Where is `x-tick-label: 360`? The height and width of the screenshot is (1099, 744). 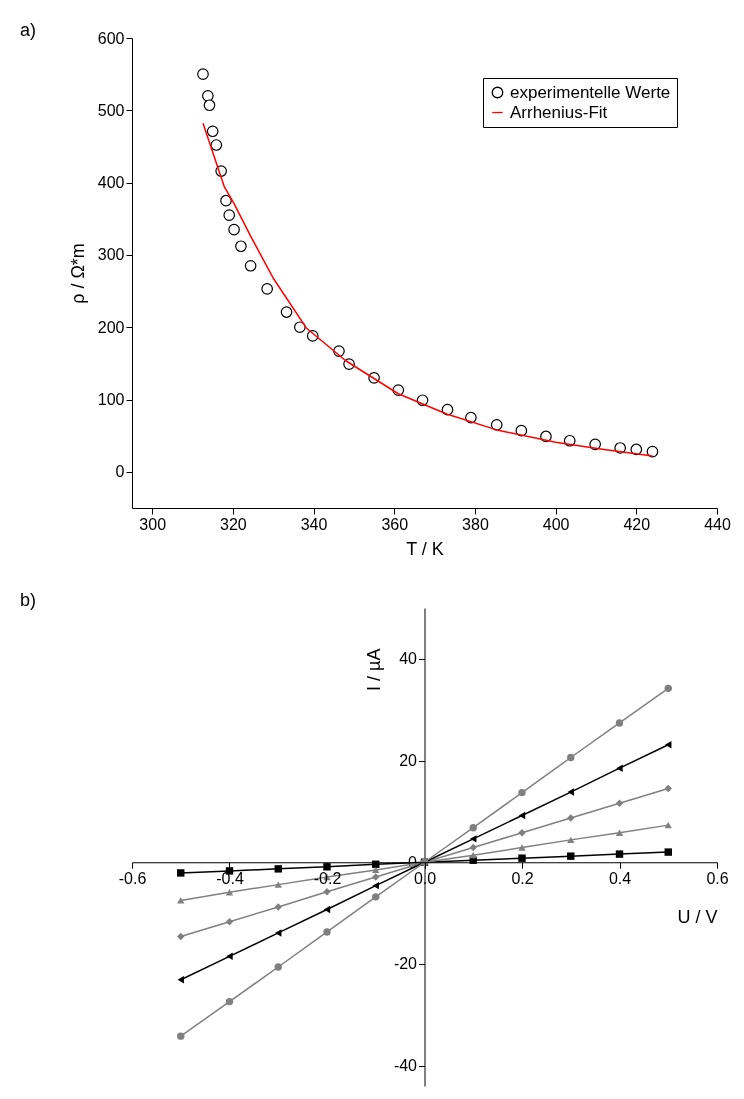
x-tick-label: 360 is located at coordinates (395, 524).